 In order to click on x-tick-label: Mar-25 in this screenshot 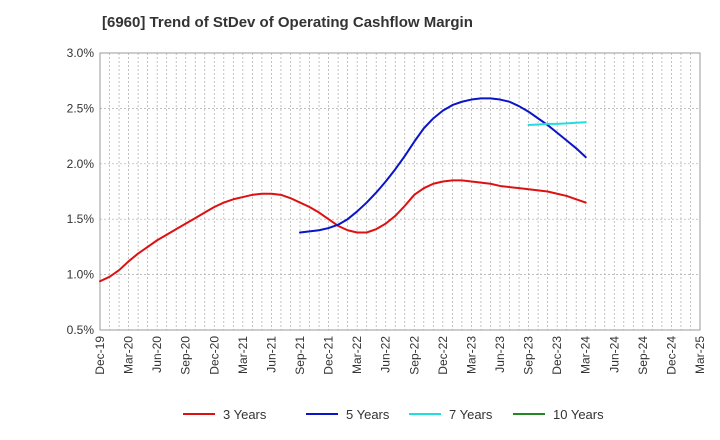, I will do `click(700, 355)`.